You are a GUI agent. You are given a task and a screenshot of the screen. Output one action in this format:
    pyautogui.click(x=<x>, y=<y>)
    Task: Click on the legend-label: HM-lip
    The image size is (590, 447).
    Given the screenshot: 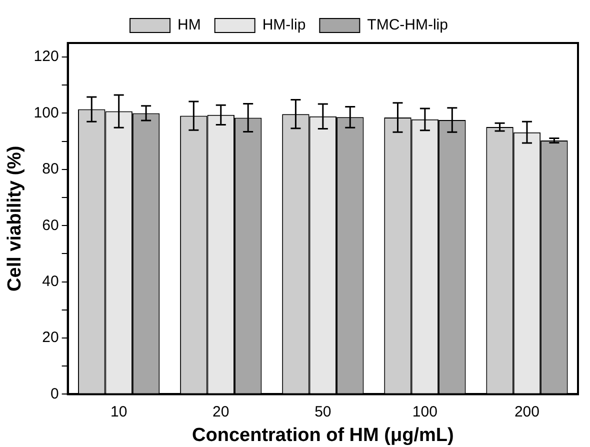 What is the action you would take?
    pyautogui.click(x=284, y=25)
    